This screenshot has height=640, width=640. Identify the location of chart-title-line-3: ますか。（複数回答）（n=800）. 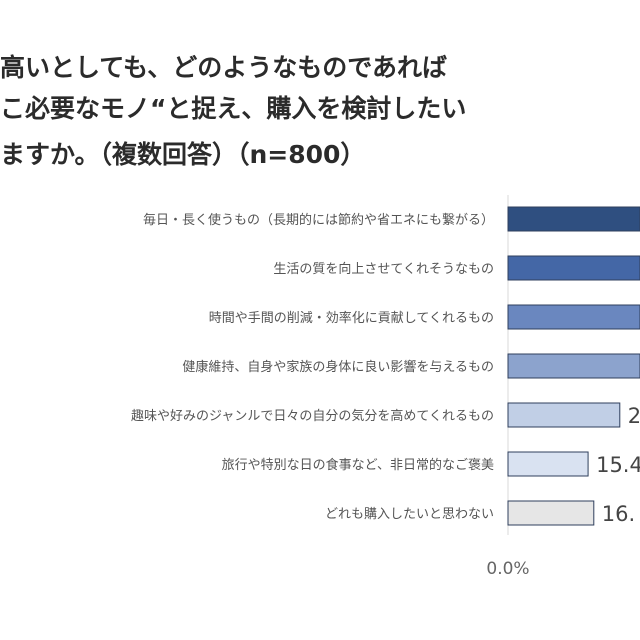
(183, 154).